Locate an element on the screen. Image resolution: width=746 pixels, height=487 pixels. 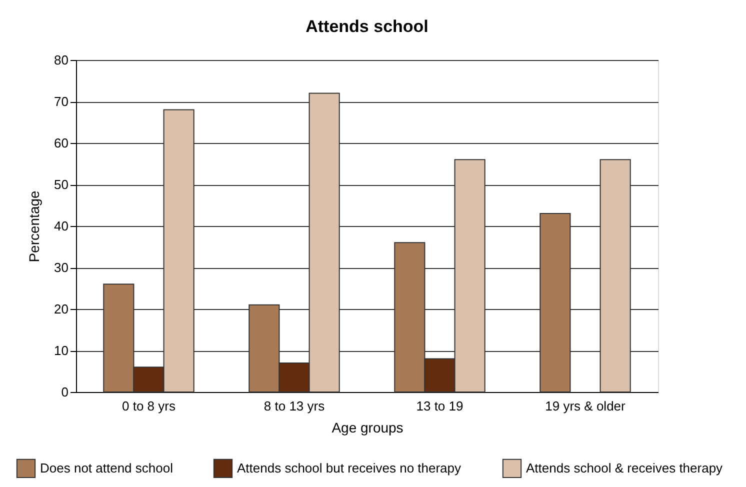
y-tick-label: 10 is located at coordinates (61, 350).